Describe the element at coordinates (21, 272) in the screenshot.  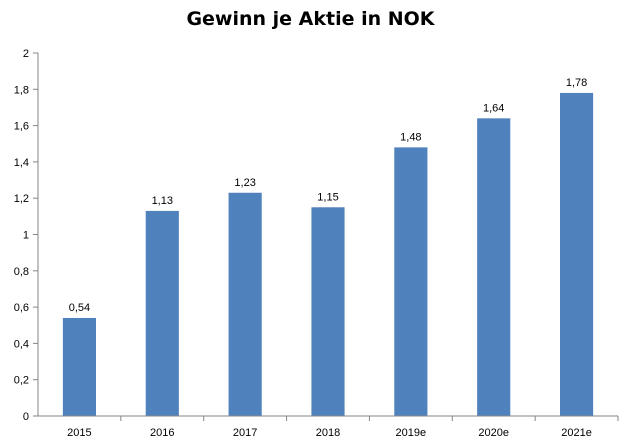
I see `y-tick-label: 0,8` at that location.